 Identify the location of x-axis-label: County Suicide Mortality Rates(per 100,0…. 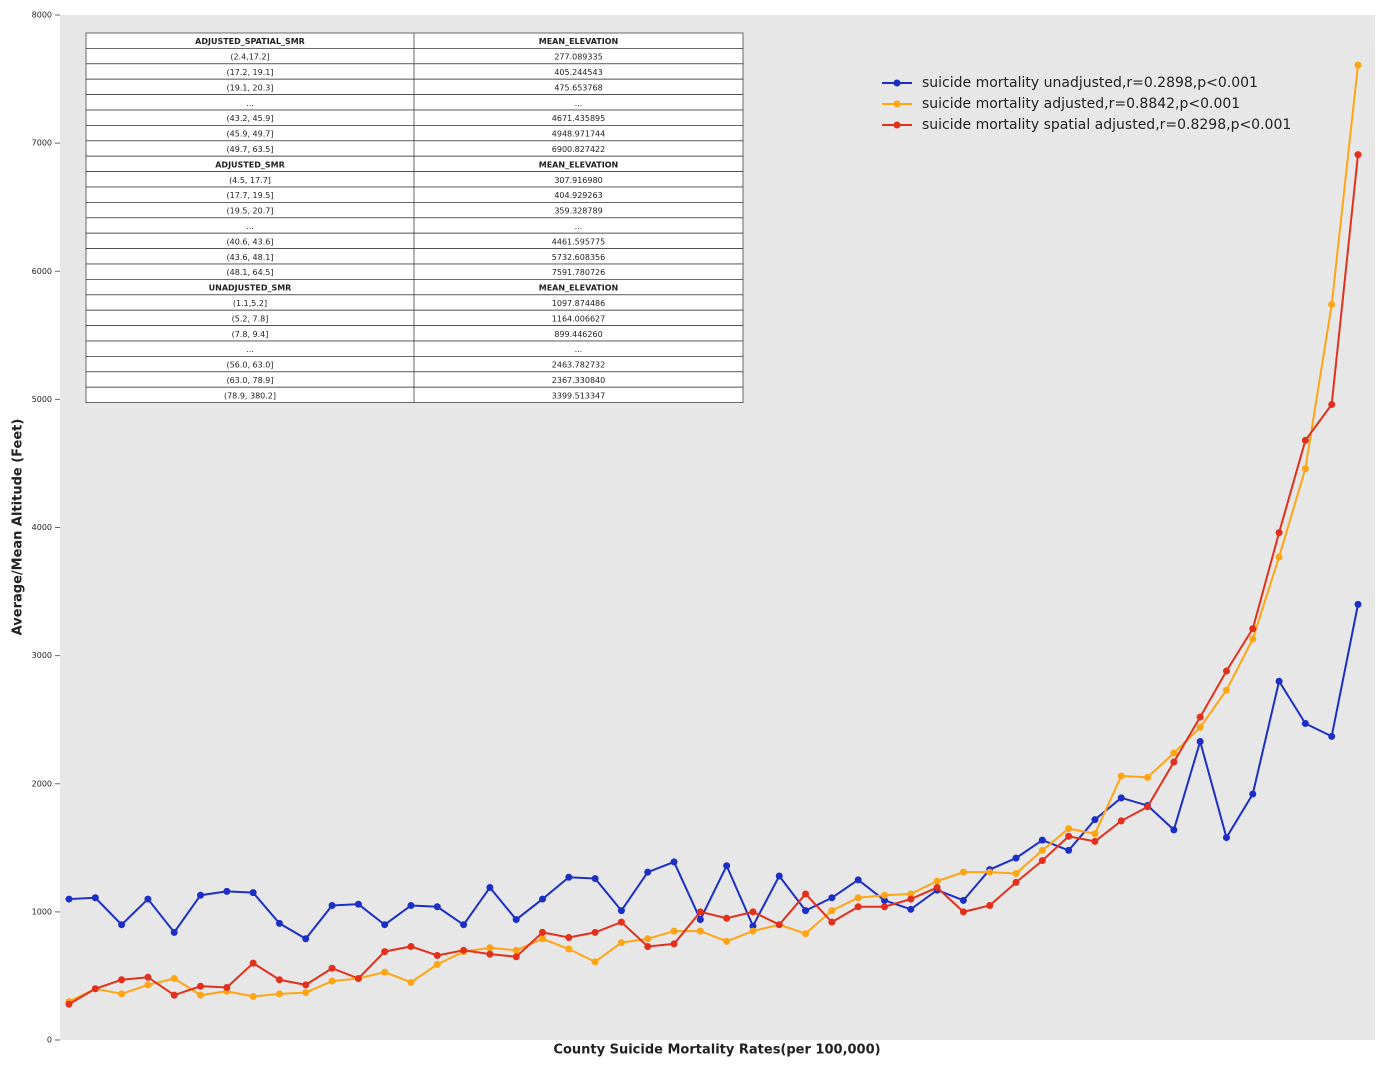
(716, 1050).